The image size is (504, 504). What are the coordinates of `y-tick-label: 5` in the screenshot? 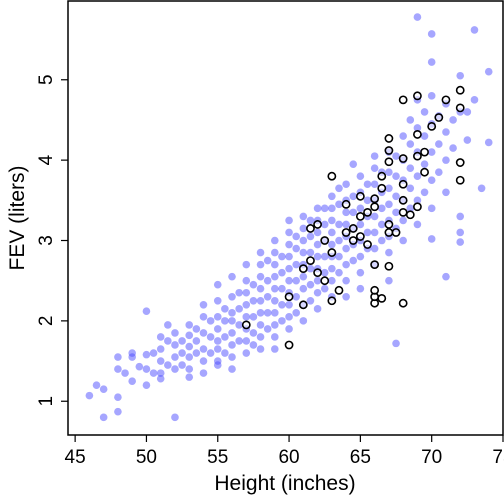 It's located at (46, 79).